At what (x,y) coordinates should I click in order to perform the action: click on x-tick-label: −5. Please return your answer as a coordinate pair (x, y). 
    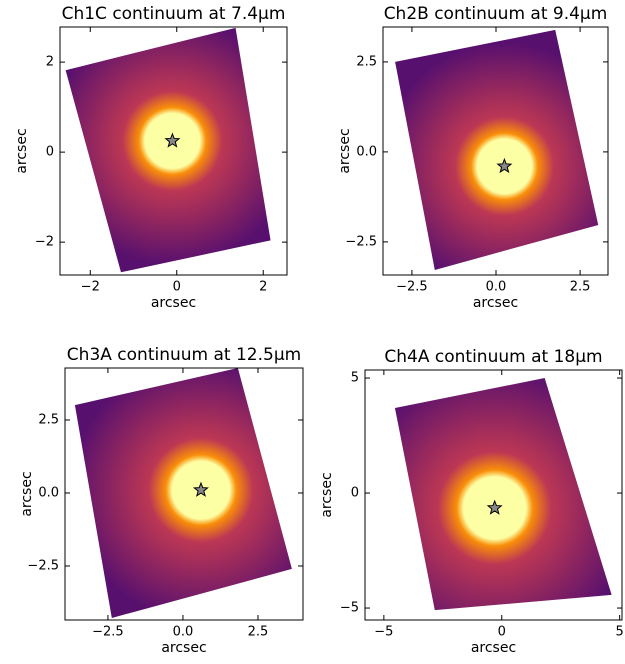
    Looking at the image, I should click on (383, 632).